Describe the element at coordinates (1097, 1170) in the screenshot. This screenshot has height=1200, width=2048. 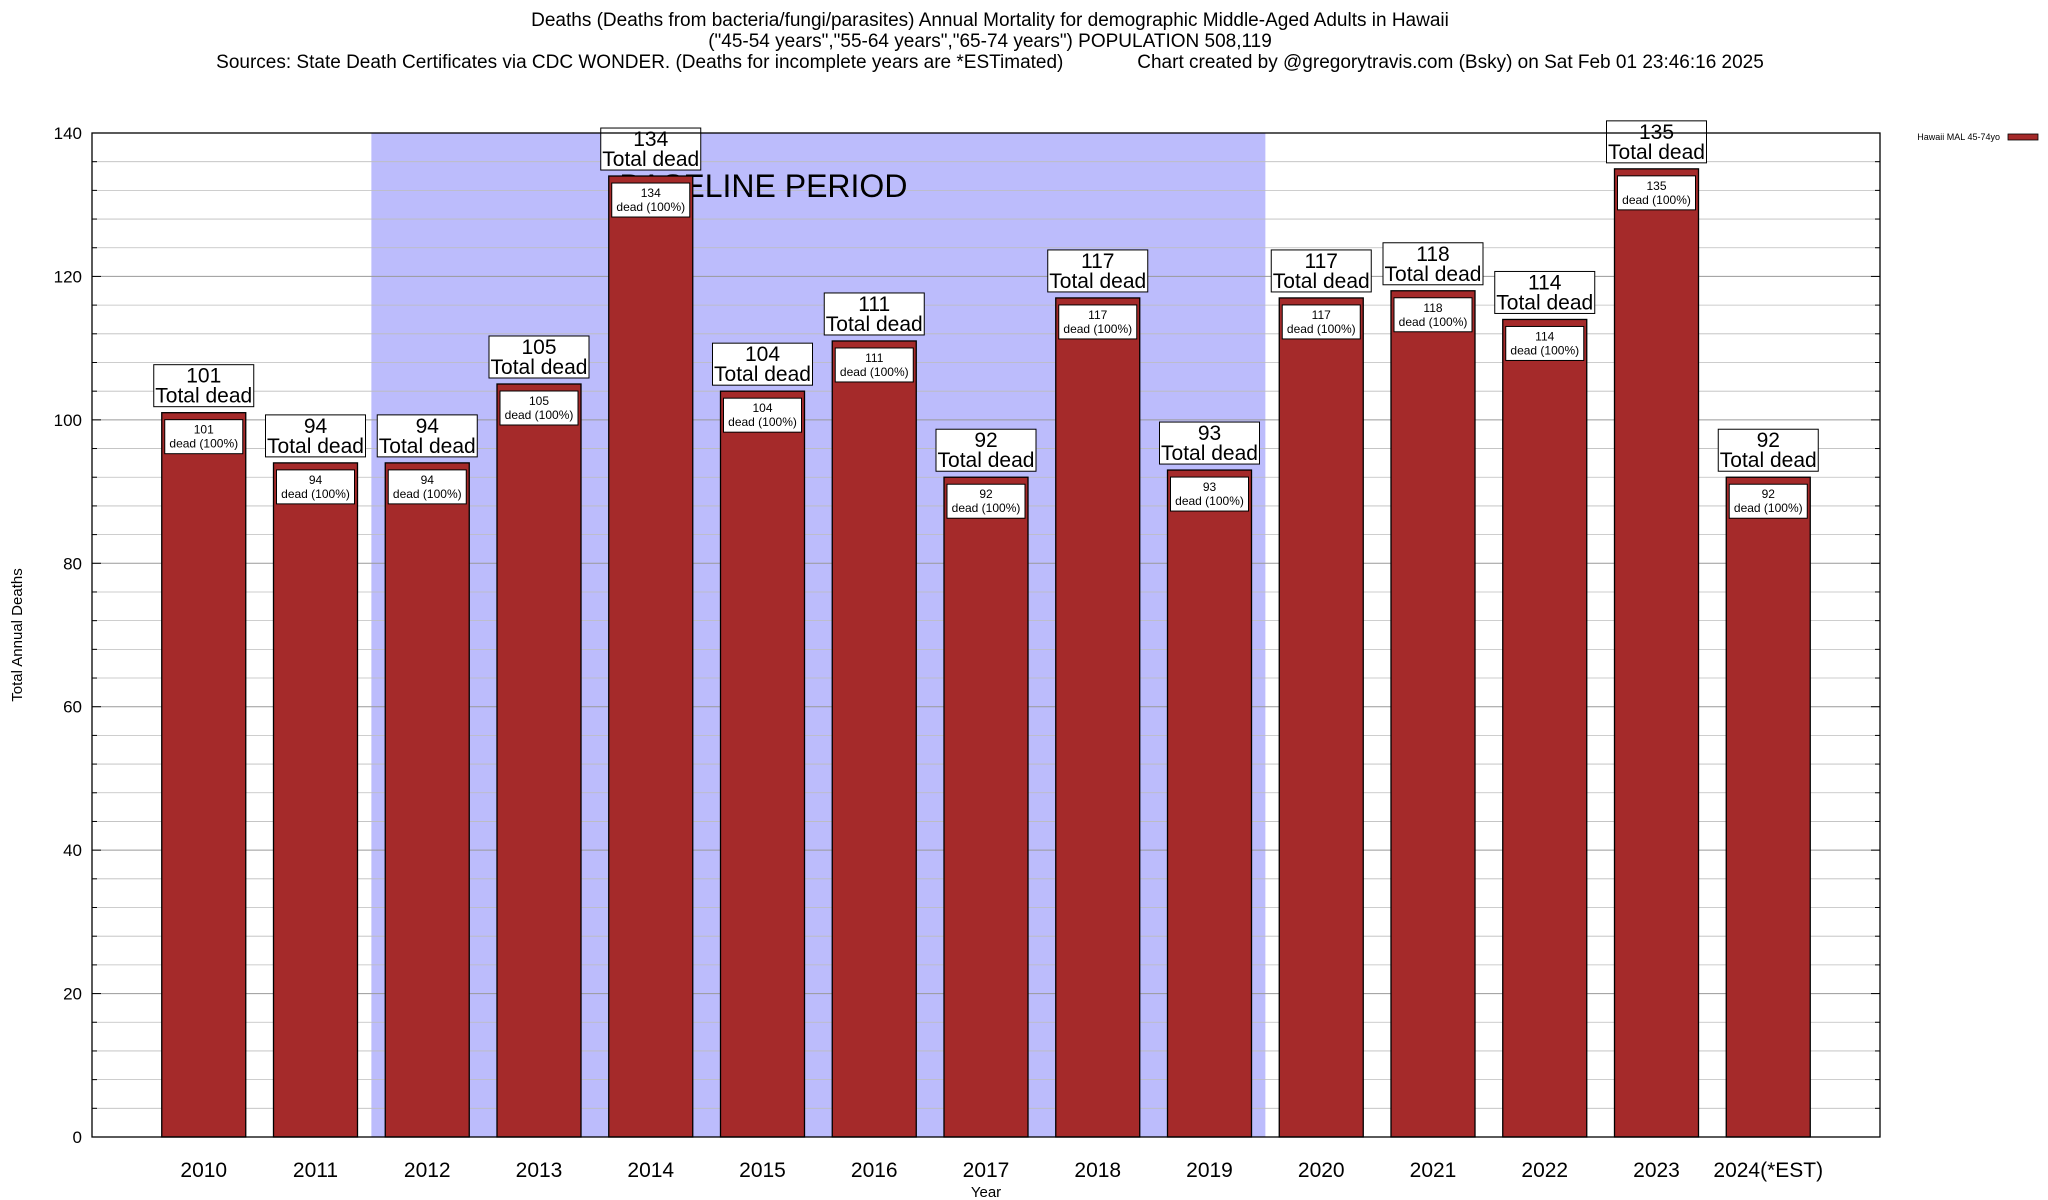
I see `x-tick-label: 2018` at that location.